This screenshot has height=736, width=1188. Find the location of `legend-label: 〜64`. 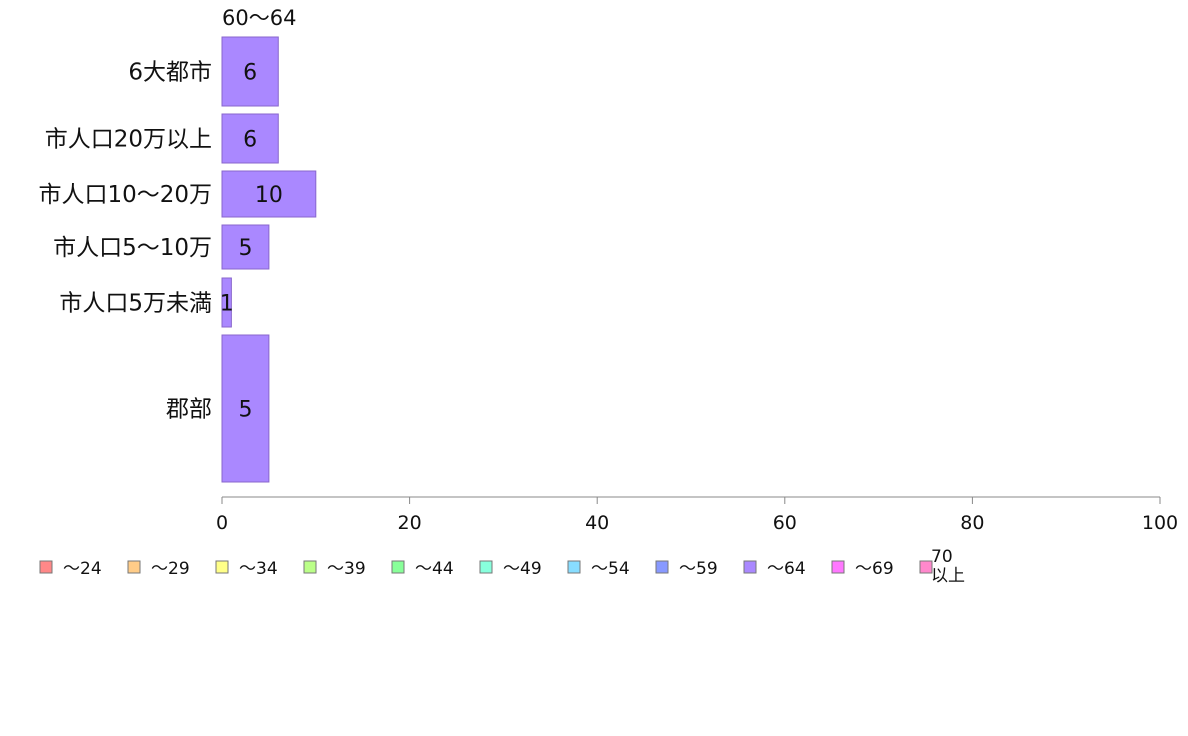

legend-label: 〜64 is located at coordinates (786, 569).